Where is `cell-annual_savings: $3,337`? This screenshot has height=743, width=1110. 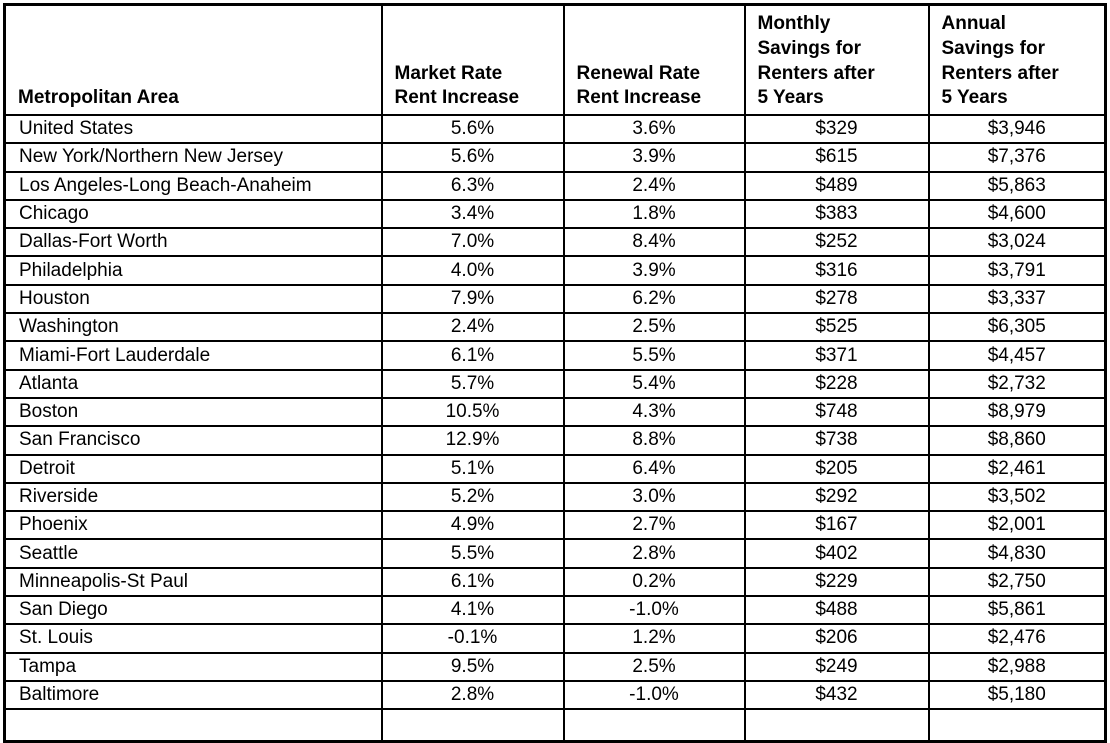 cell-annual_savings: $3,337 is located at coordinates (1017, 299).